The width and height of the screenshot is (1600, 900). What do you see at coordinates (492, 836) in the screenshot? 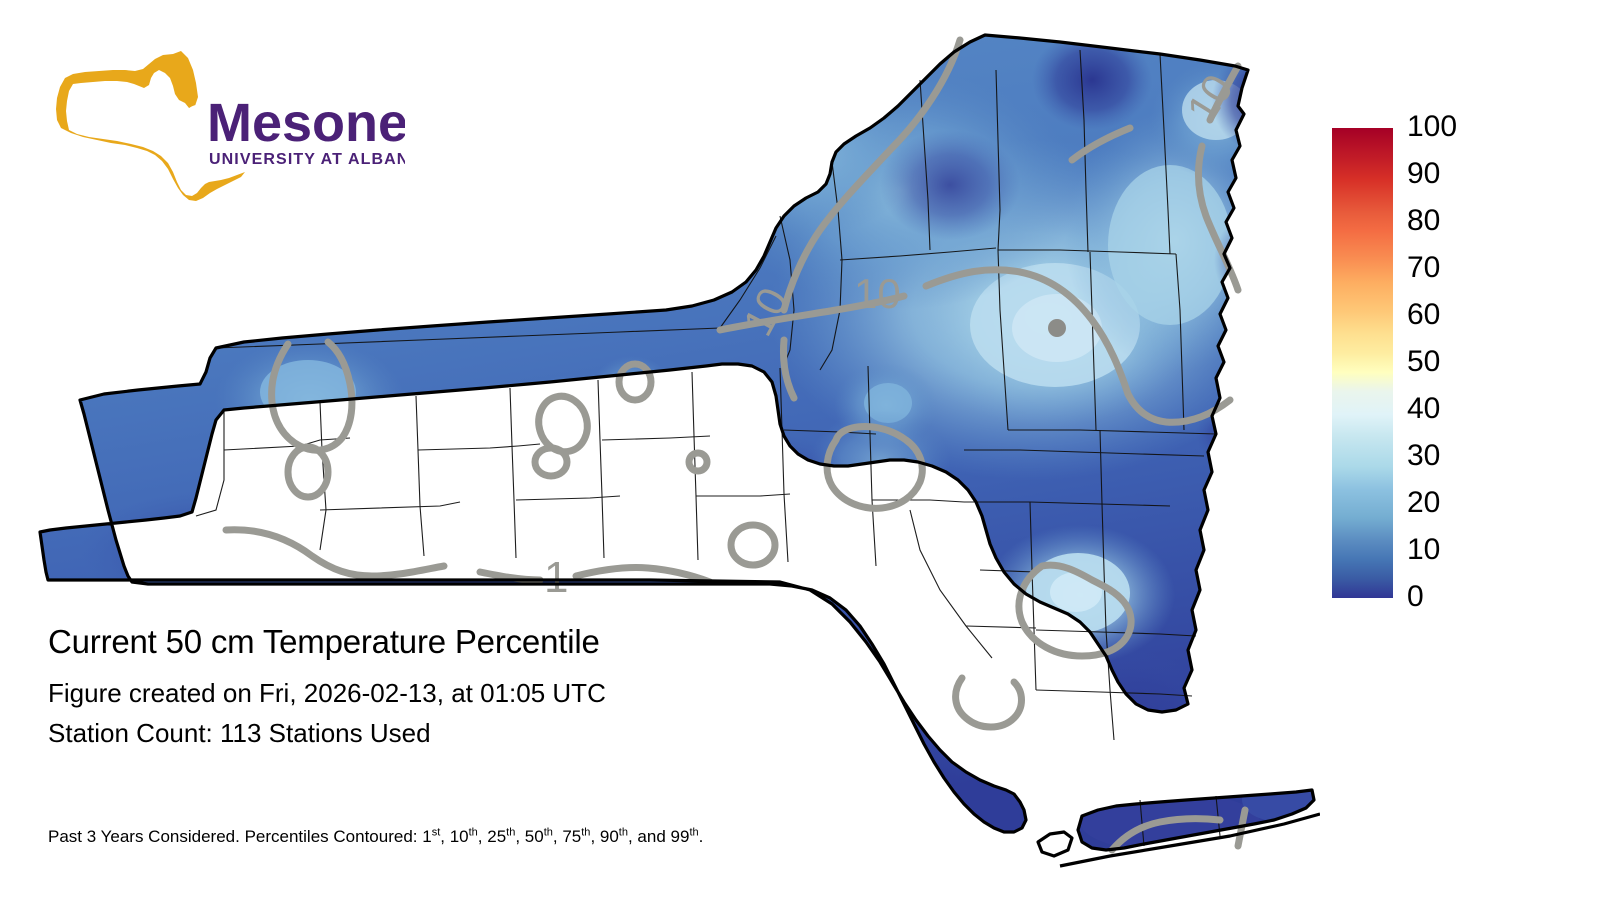
I see `note-sep-2: , 25` at bounding box center [492, 836].